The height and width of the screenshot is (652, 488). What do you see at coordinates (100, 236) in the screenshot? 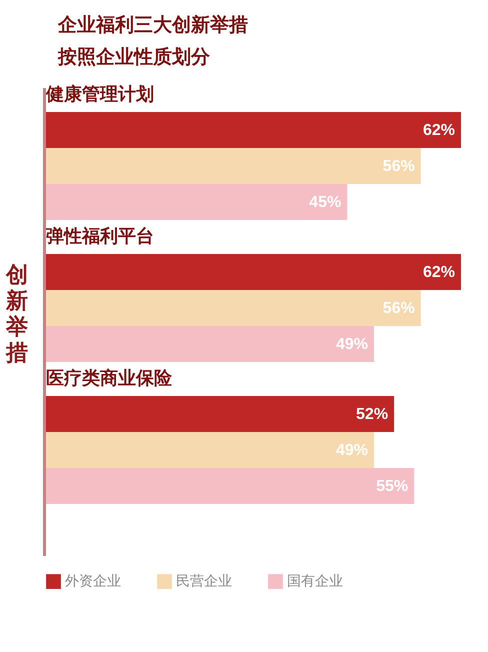
I see `y-tick-label: 弹性福利平台` at bounding box center [100, 236].